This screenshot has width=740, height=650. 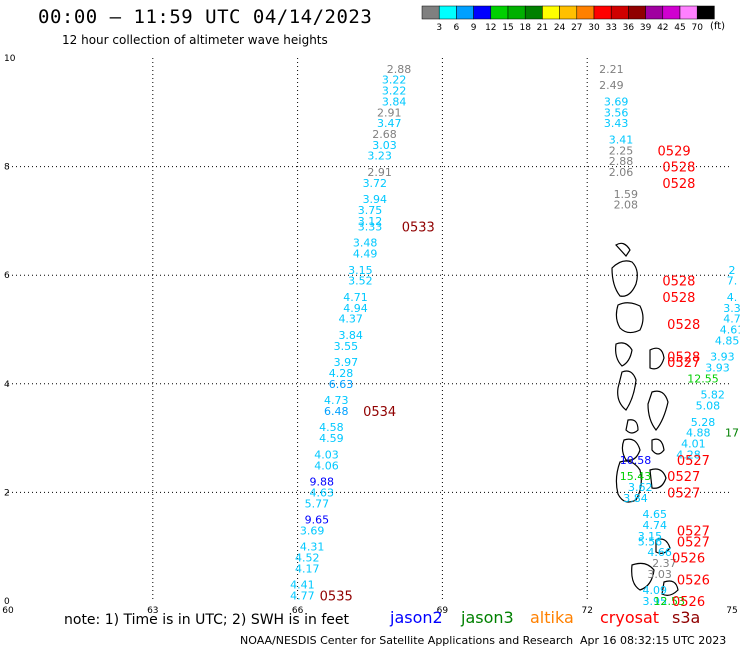 What do you see at coordinates (507, 28) in the screenshot?
I see `colorbar-tick-label: 15` at bounding box center [507, 28].